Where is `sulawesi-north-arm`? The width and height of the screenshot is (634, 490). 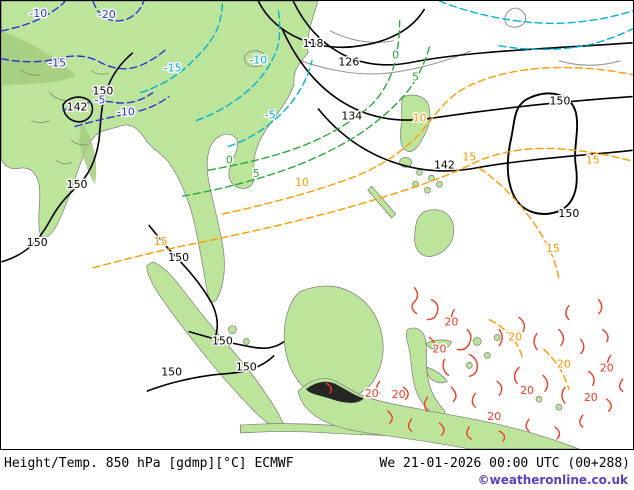
sulawesi-north-arm is located at coordinates (438, 344).